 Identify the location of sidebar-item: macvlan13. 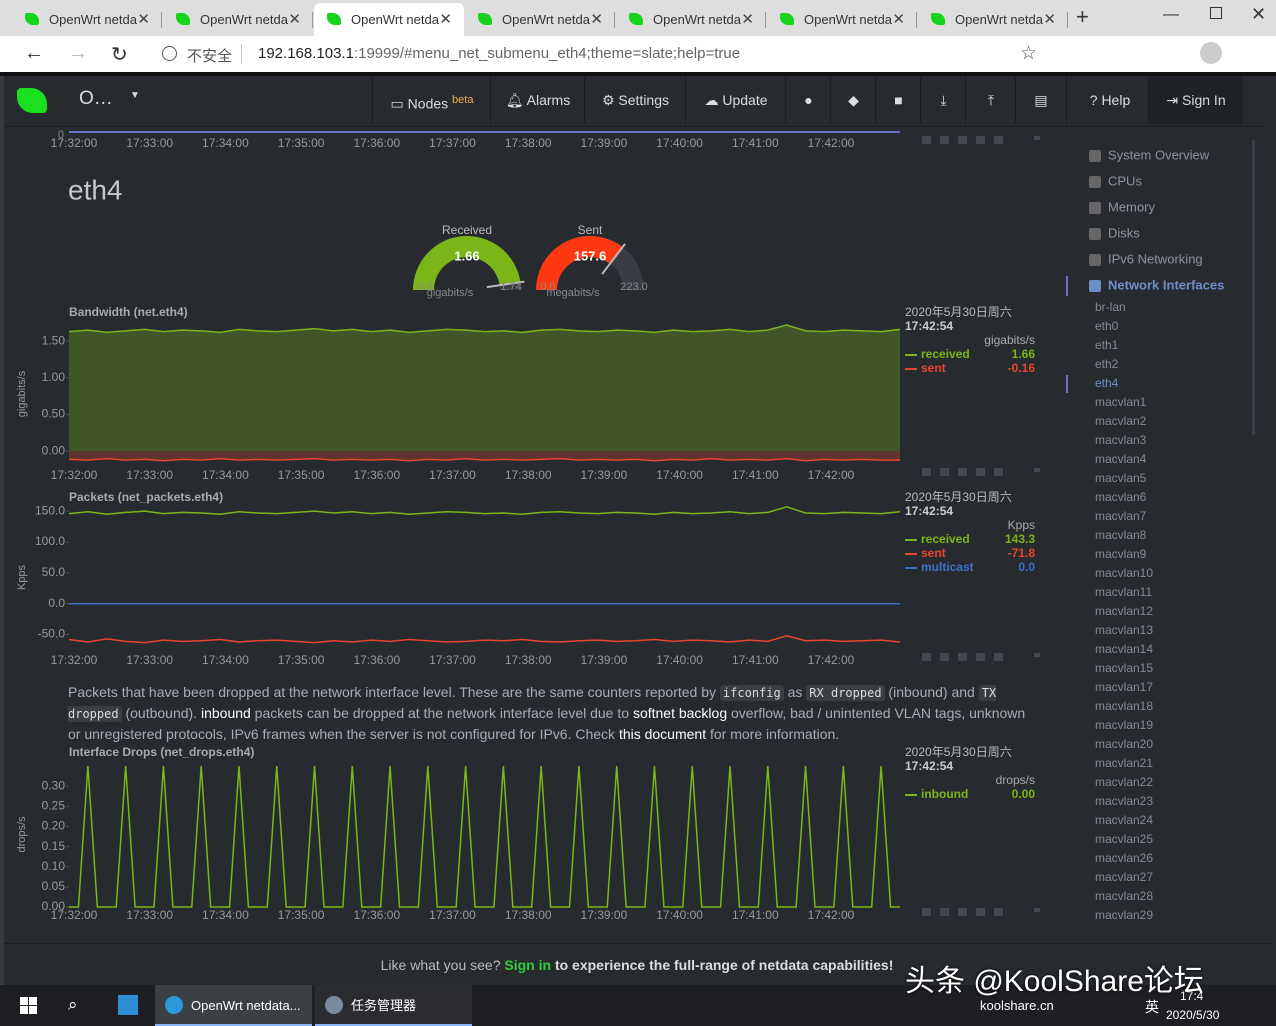
(1124, 630).